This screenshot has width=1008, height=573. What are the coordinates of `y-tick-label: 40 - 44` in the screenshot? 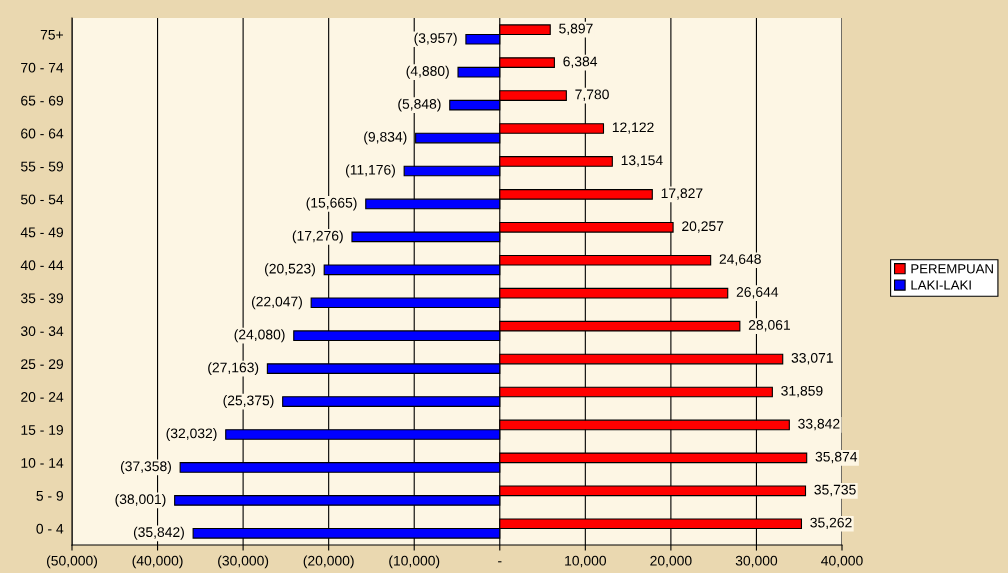 It's located at (42, 265).